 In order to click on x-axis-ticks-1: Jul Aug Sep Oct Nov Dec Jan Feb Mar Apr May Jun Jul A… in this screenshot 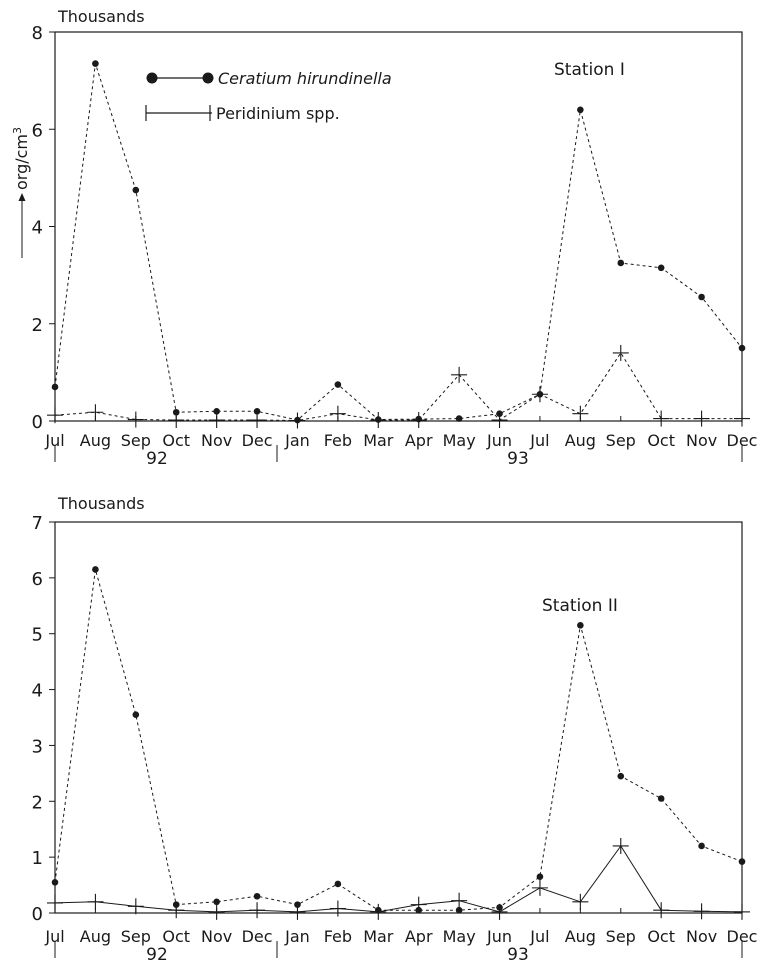, I will do `click(400, 433)`.